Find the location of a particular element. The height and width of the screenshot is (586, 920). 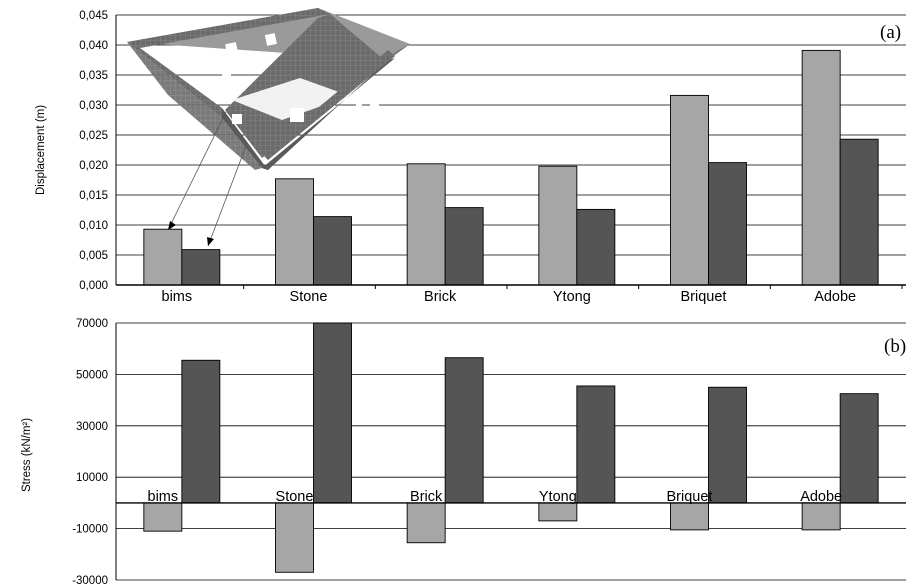

y-tick-label: 0,000 is located at coordinates (93, 286).